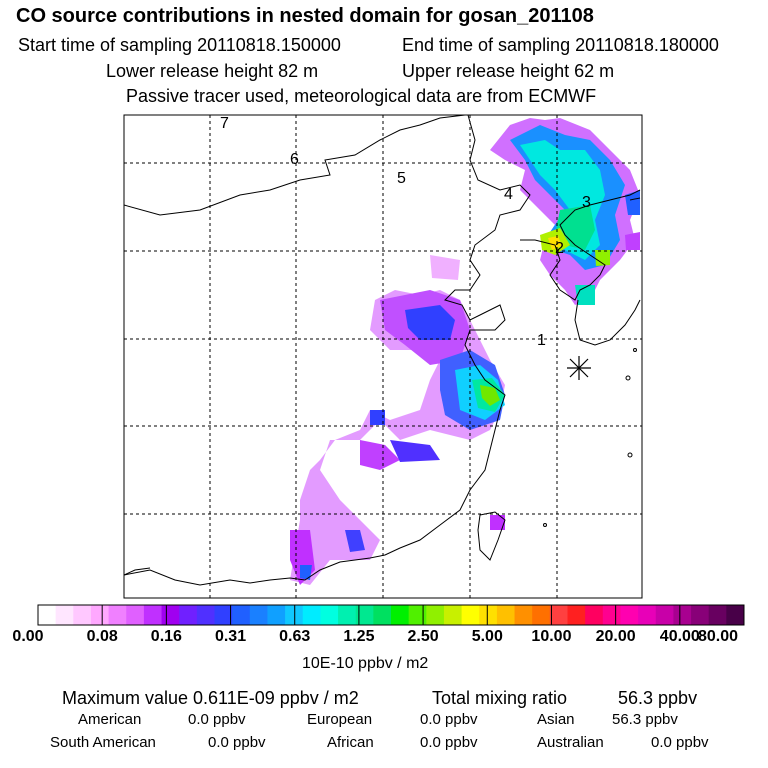 The width and height of the screenshot is (768, 768). I want to click on region-name-asian: Asian, so click(556, 719).